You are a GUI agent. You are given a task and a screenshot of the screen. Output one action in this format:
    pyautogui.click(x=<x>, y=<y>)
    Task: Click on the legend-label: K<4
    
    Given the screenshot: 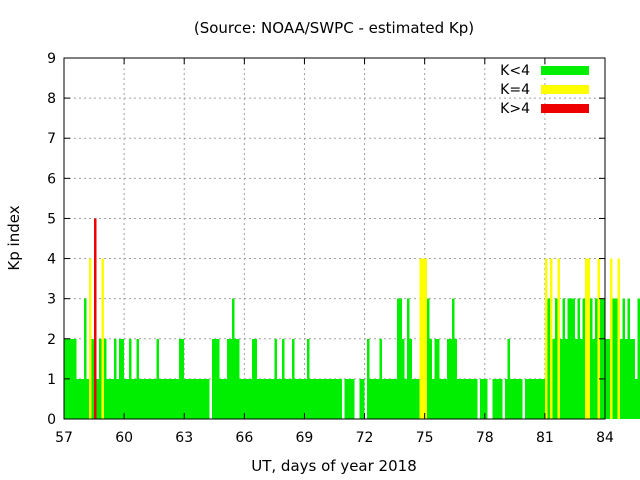 What is the action you would take?
    pyautogui.click(x=515, y=71)
    